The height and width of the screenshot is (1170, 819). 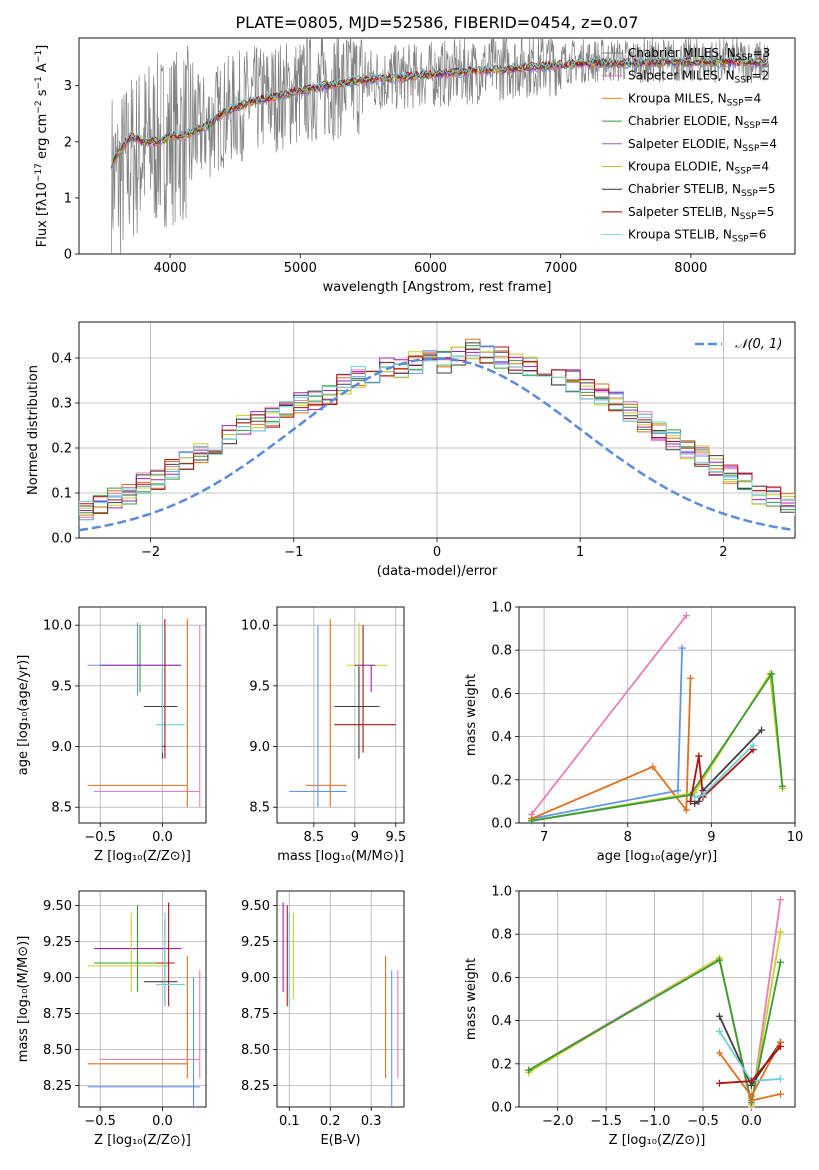 What do you see at coordinates (57, 1050) in the screenshot?
I see `y-tick-label: 8.50` at bounding box center [57, 1050].